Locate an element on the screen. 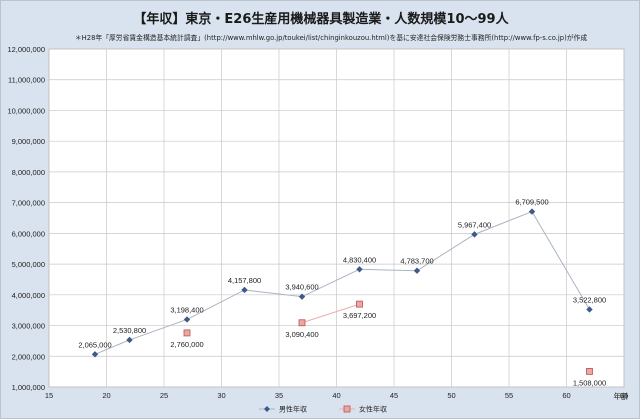  x-tick-label: 40 is located at coordinates (336, 395).